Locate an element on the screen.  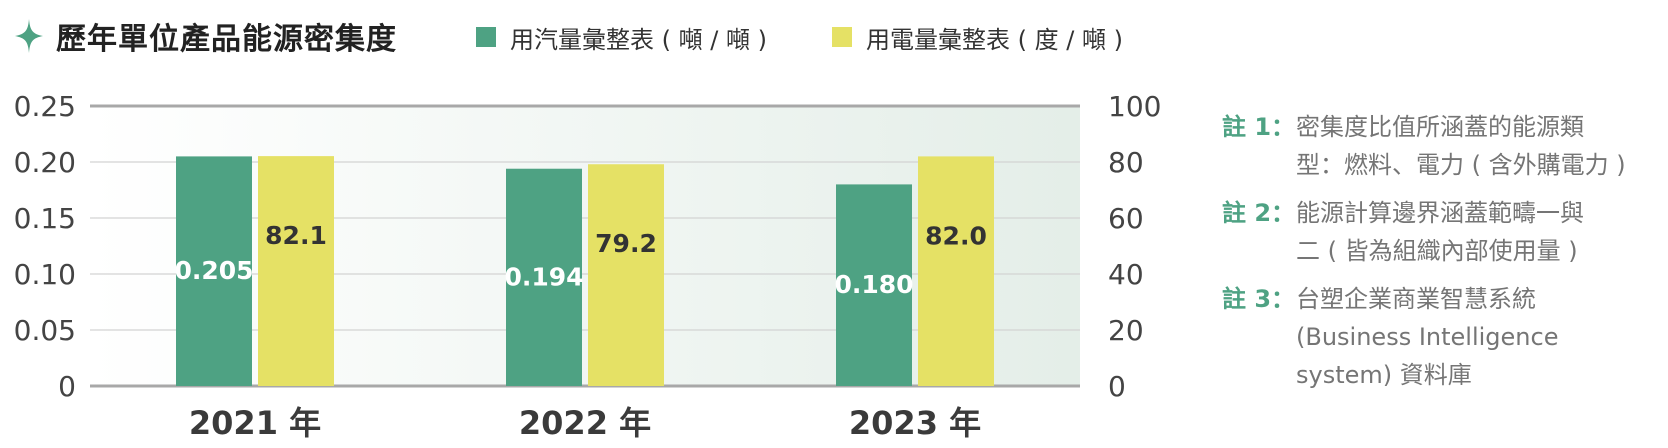
data-label-electricity: 79.2 is located at coordinates (626, 243).